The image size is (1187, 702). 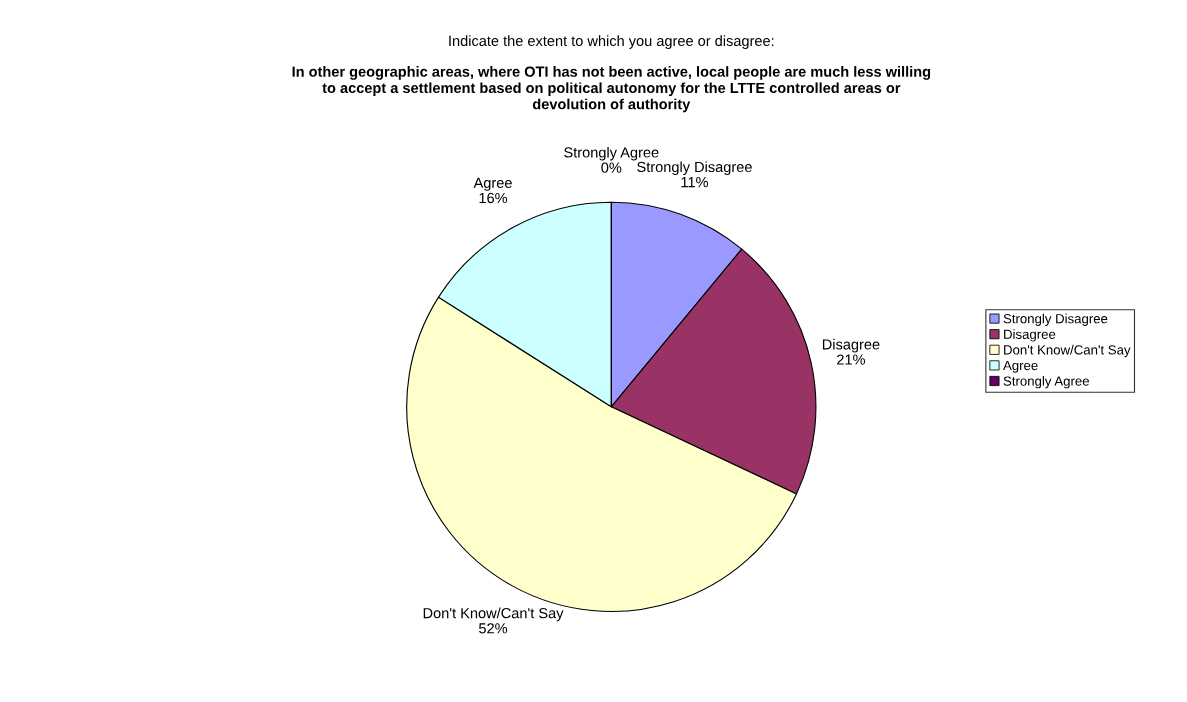 What do you see at coordinates (851, 359) in the screenshot?
I see `data-label: 21%` at bounding box center [851, 359].